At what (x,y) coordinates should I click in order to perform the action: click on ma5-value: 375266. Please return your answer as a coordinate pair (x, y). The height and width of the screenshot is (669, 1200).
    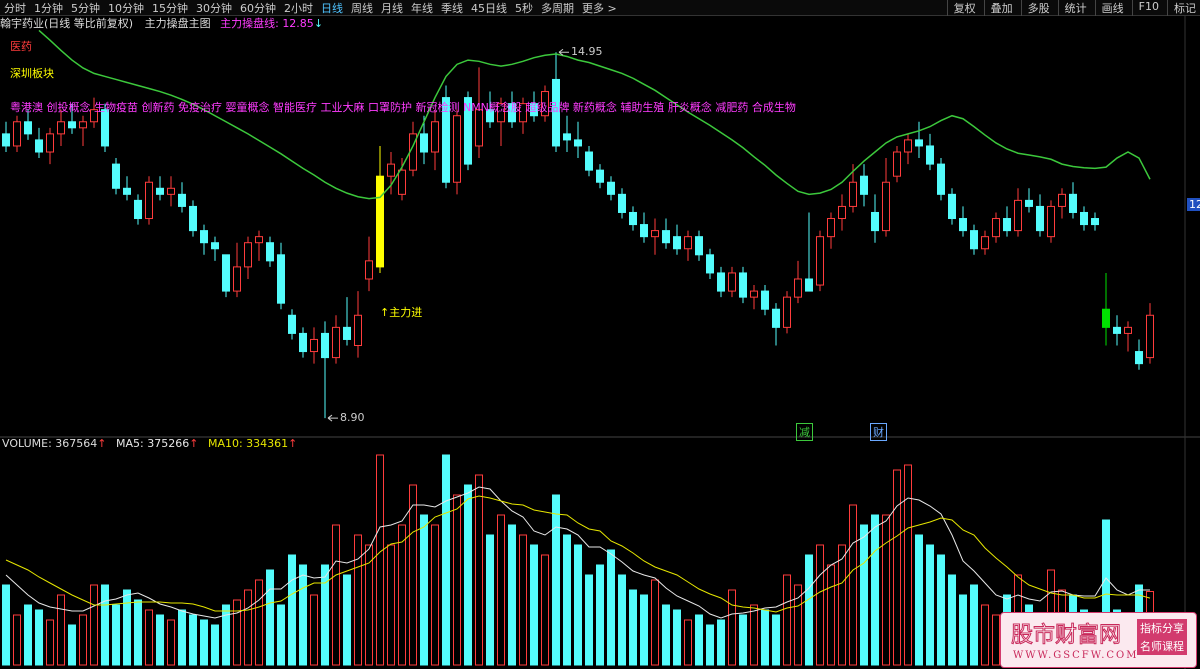
    Looking at the image, I should click on (168, 443).